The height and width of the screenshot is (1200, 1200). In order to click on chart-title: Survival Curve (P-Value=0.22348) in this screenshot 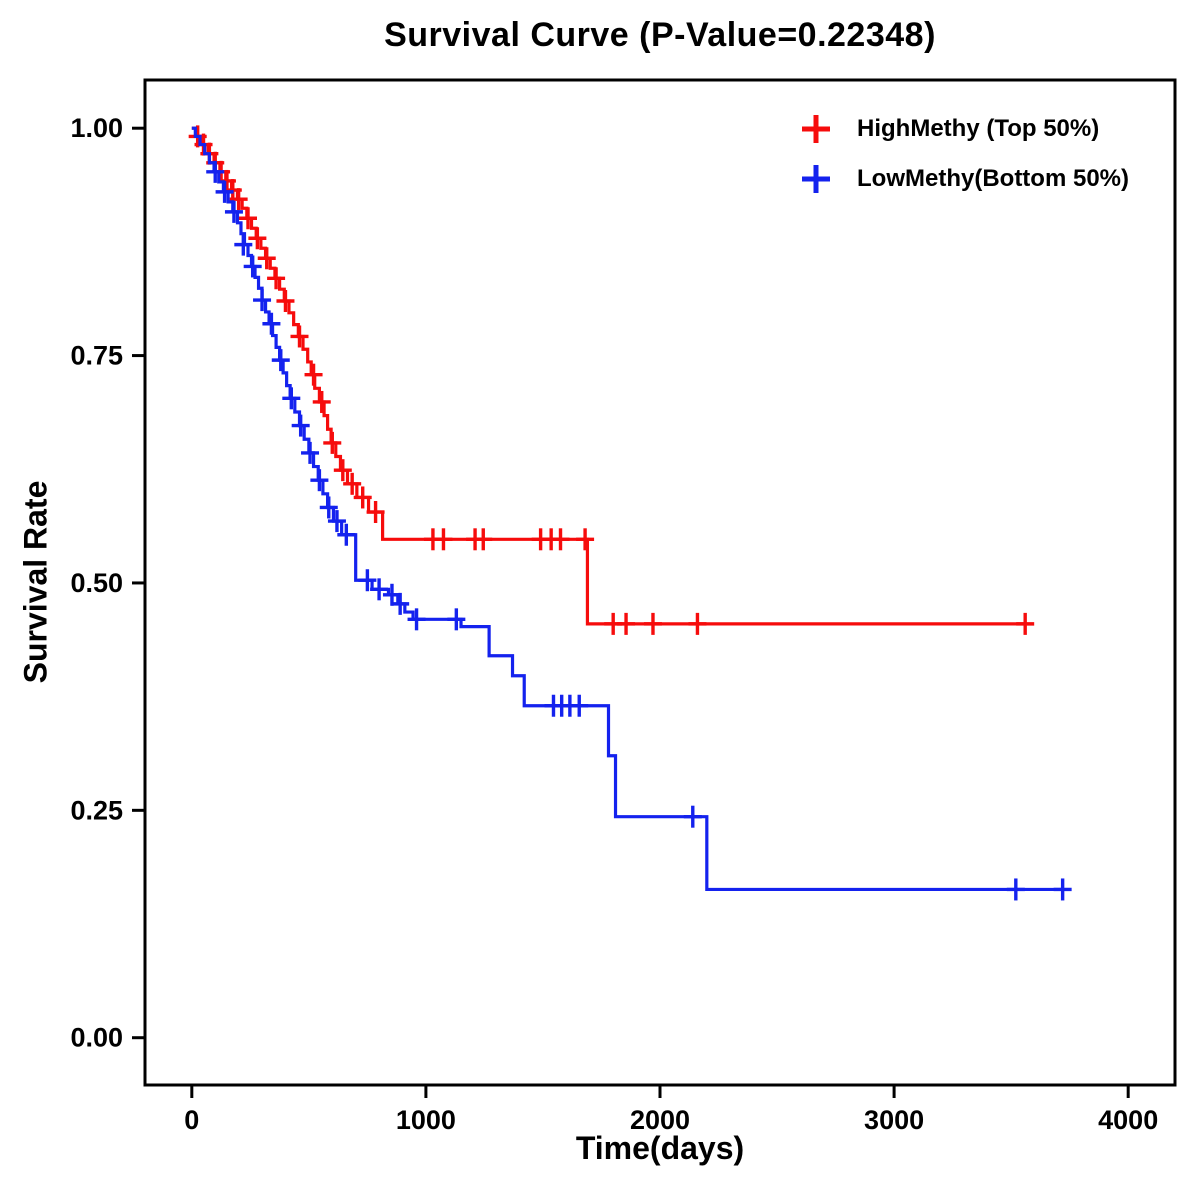, I will do `click(660, 35)`.